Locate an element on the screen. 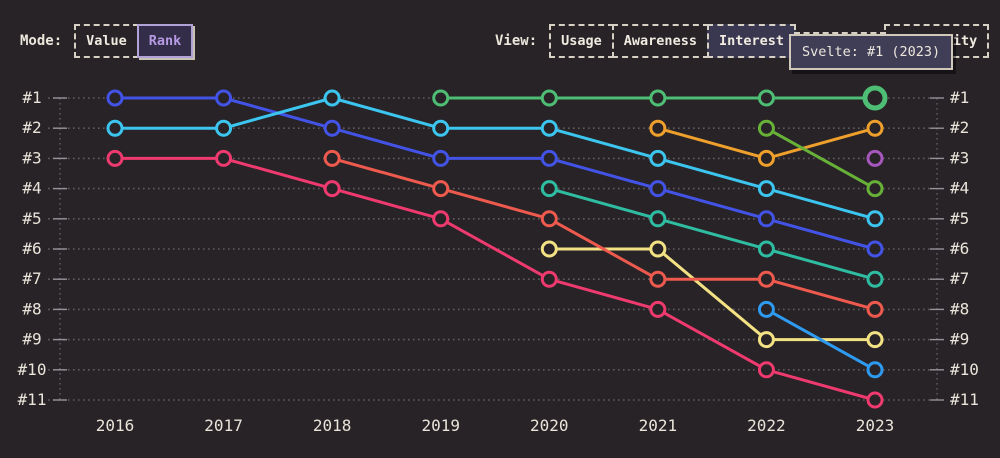  series-teal is located at coordinates (712, 234).